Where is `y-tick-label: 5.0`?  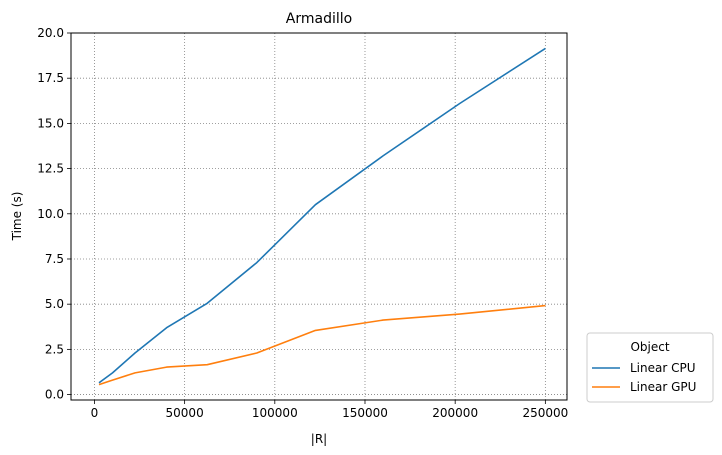 y-tick-label: 5.0 is located at coordinates (54, 304).